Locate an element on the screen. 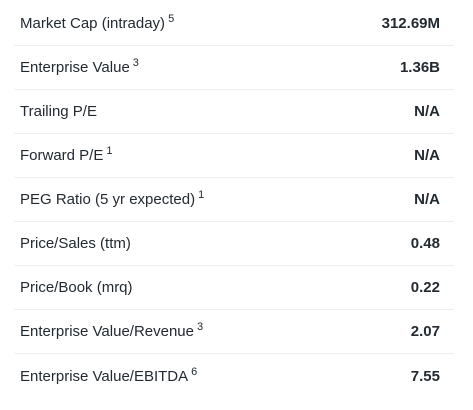 This screenshot has height=410, width=473. stat-label: Forward P/E 1 is located at coordinates (66, 155).